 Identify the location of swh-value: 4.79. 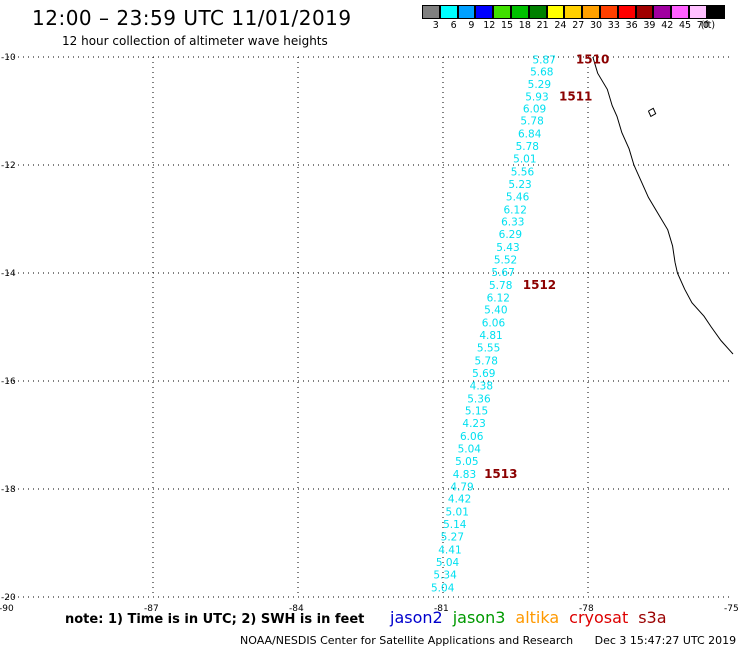
(461, 487).